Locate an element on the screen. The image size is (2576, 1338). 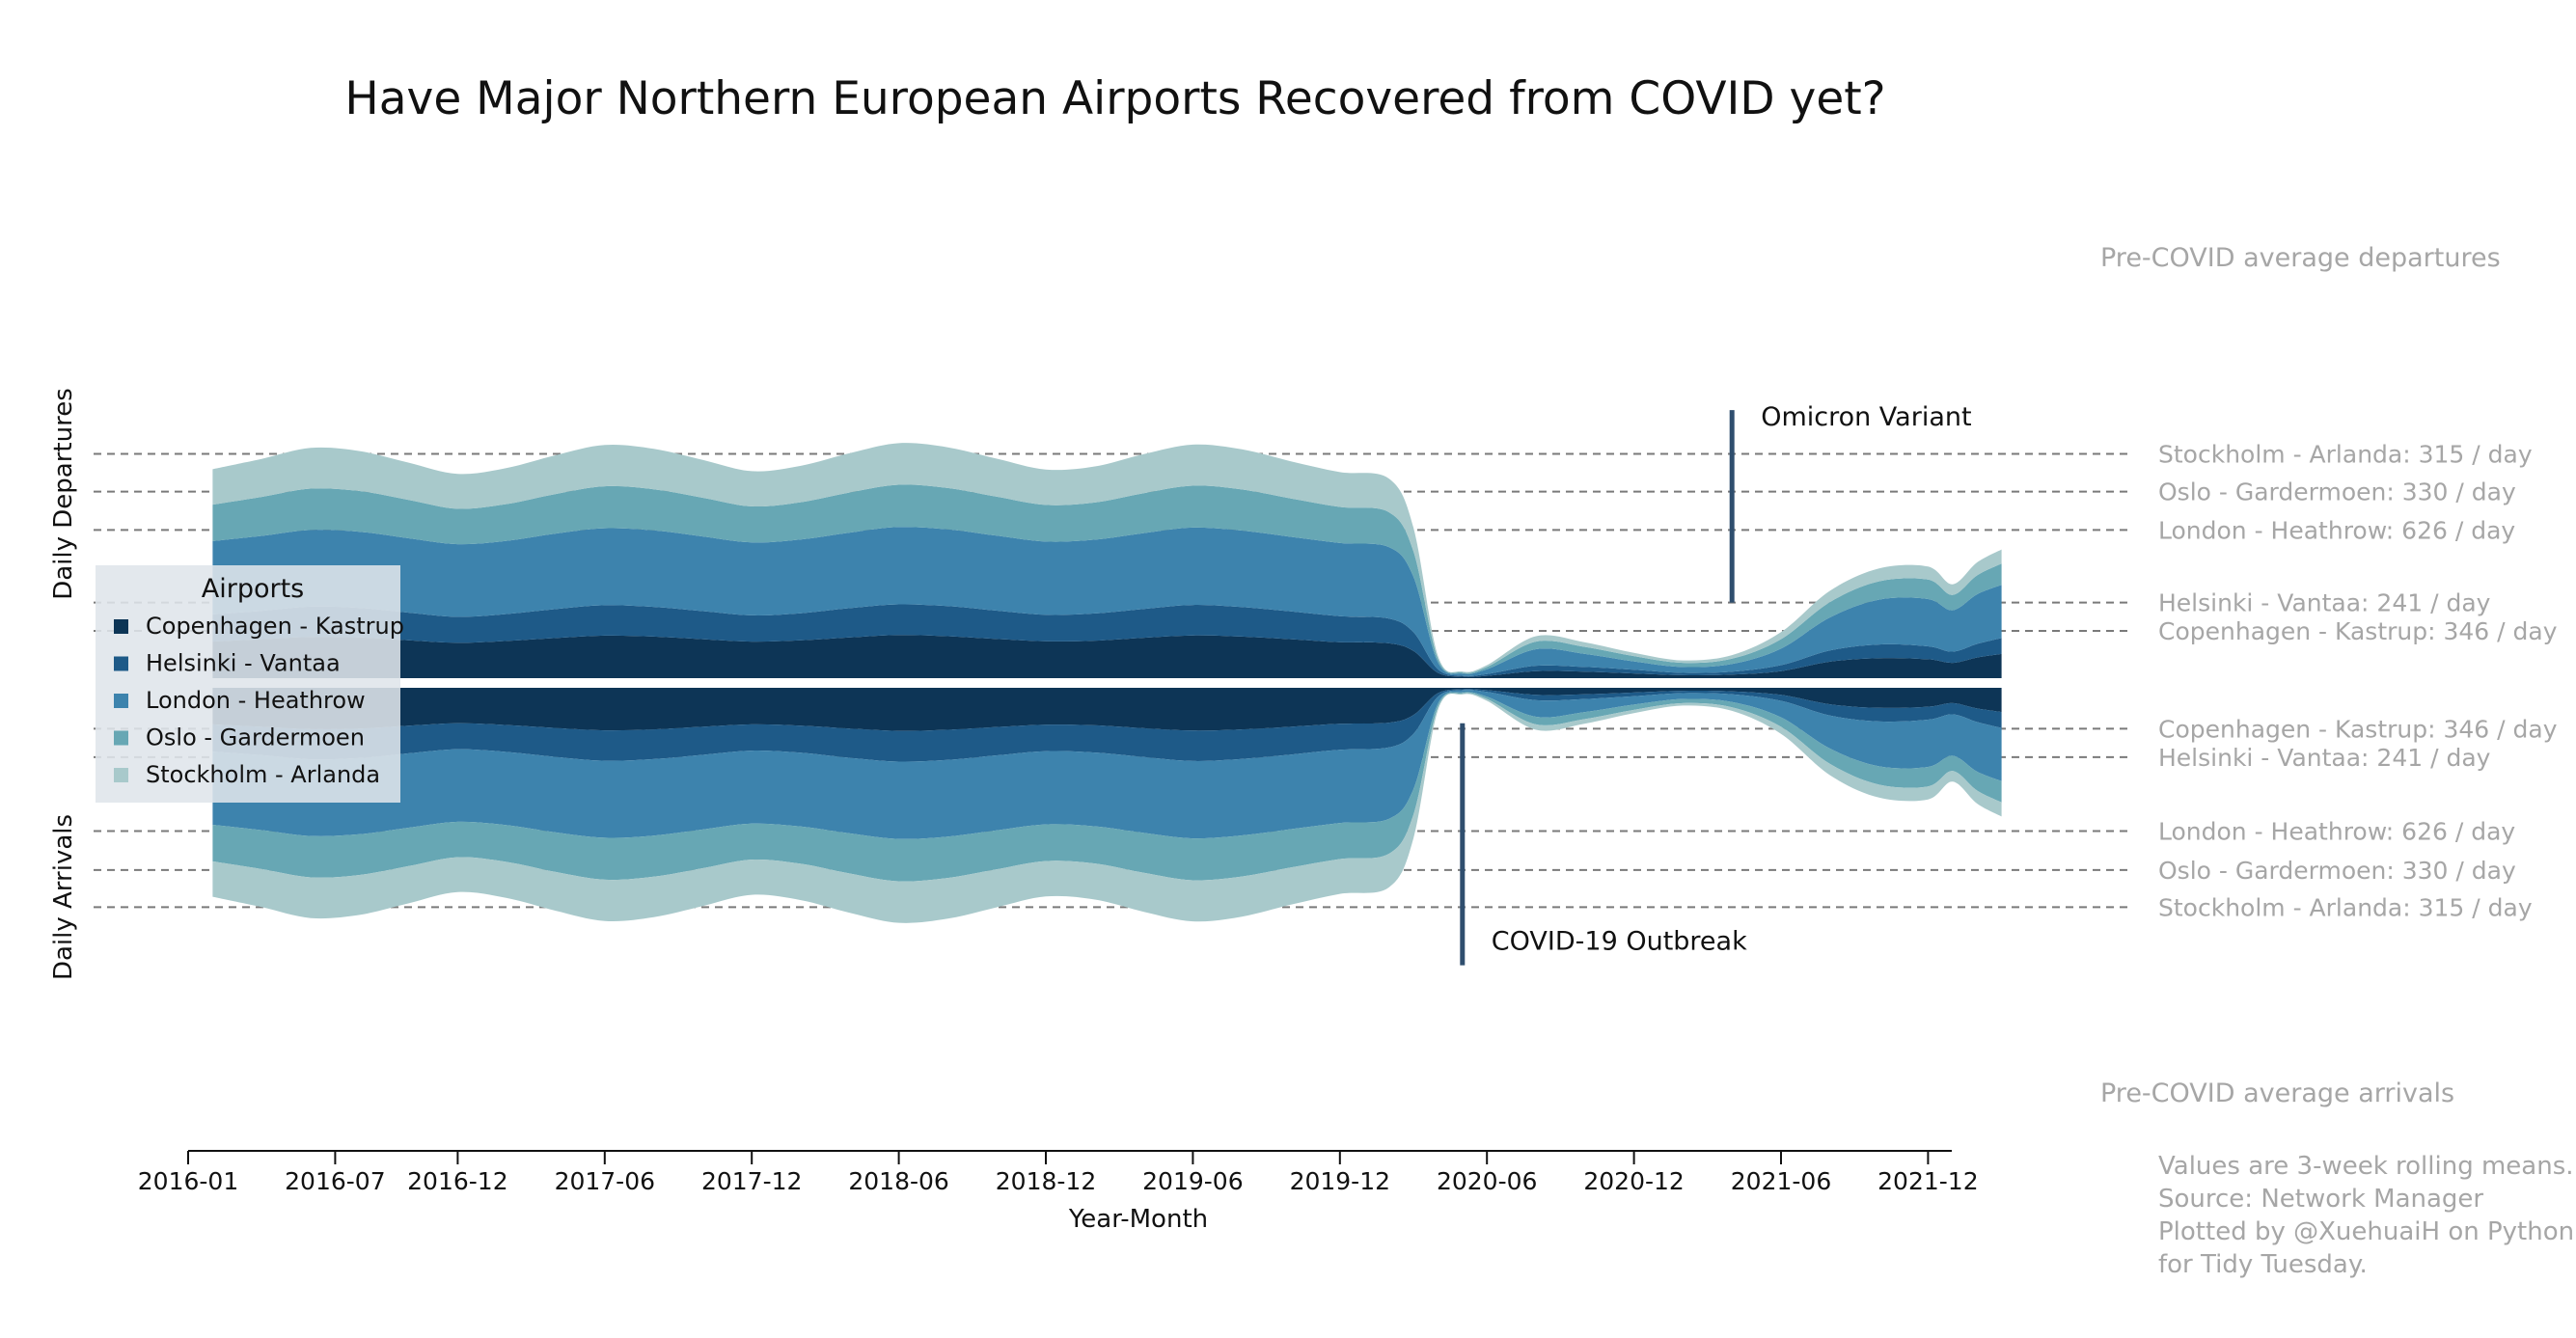
arrivals-reference-label: Copenhagen - Kastrup: 346 / day is located at coordinates (2358, 729).